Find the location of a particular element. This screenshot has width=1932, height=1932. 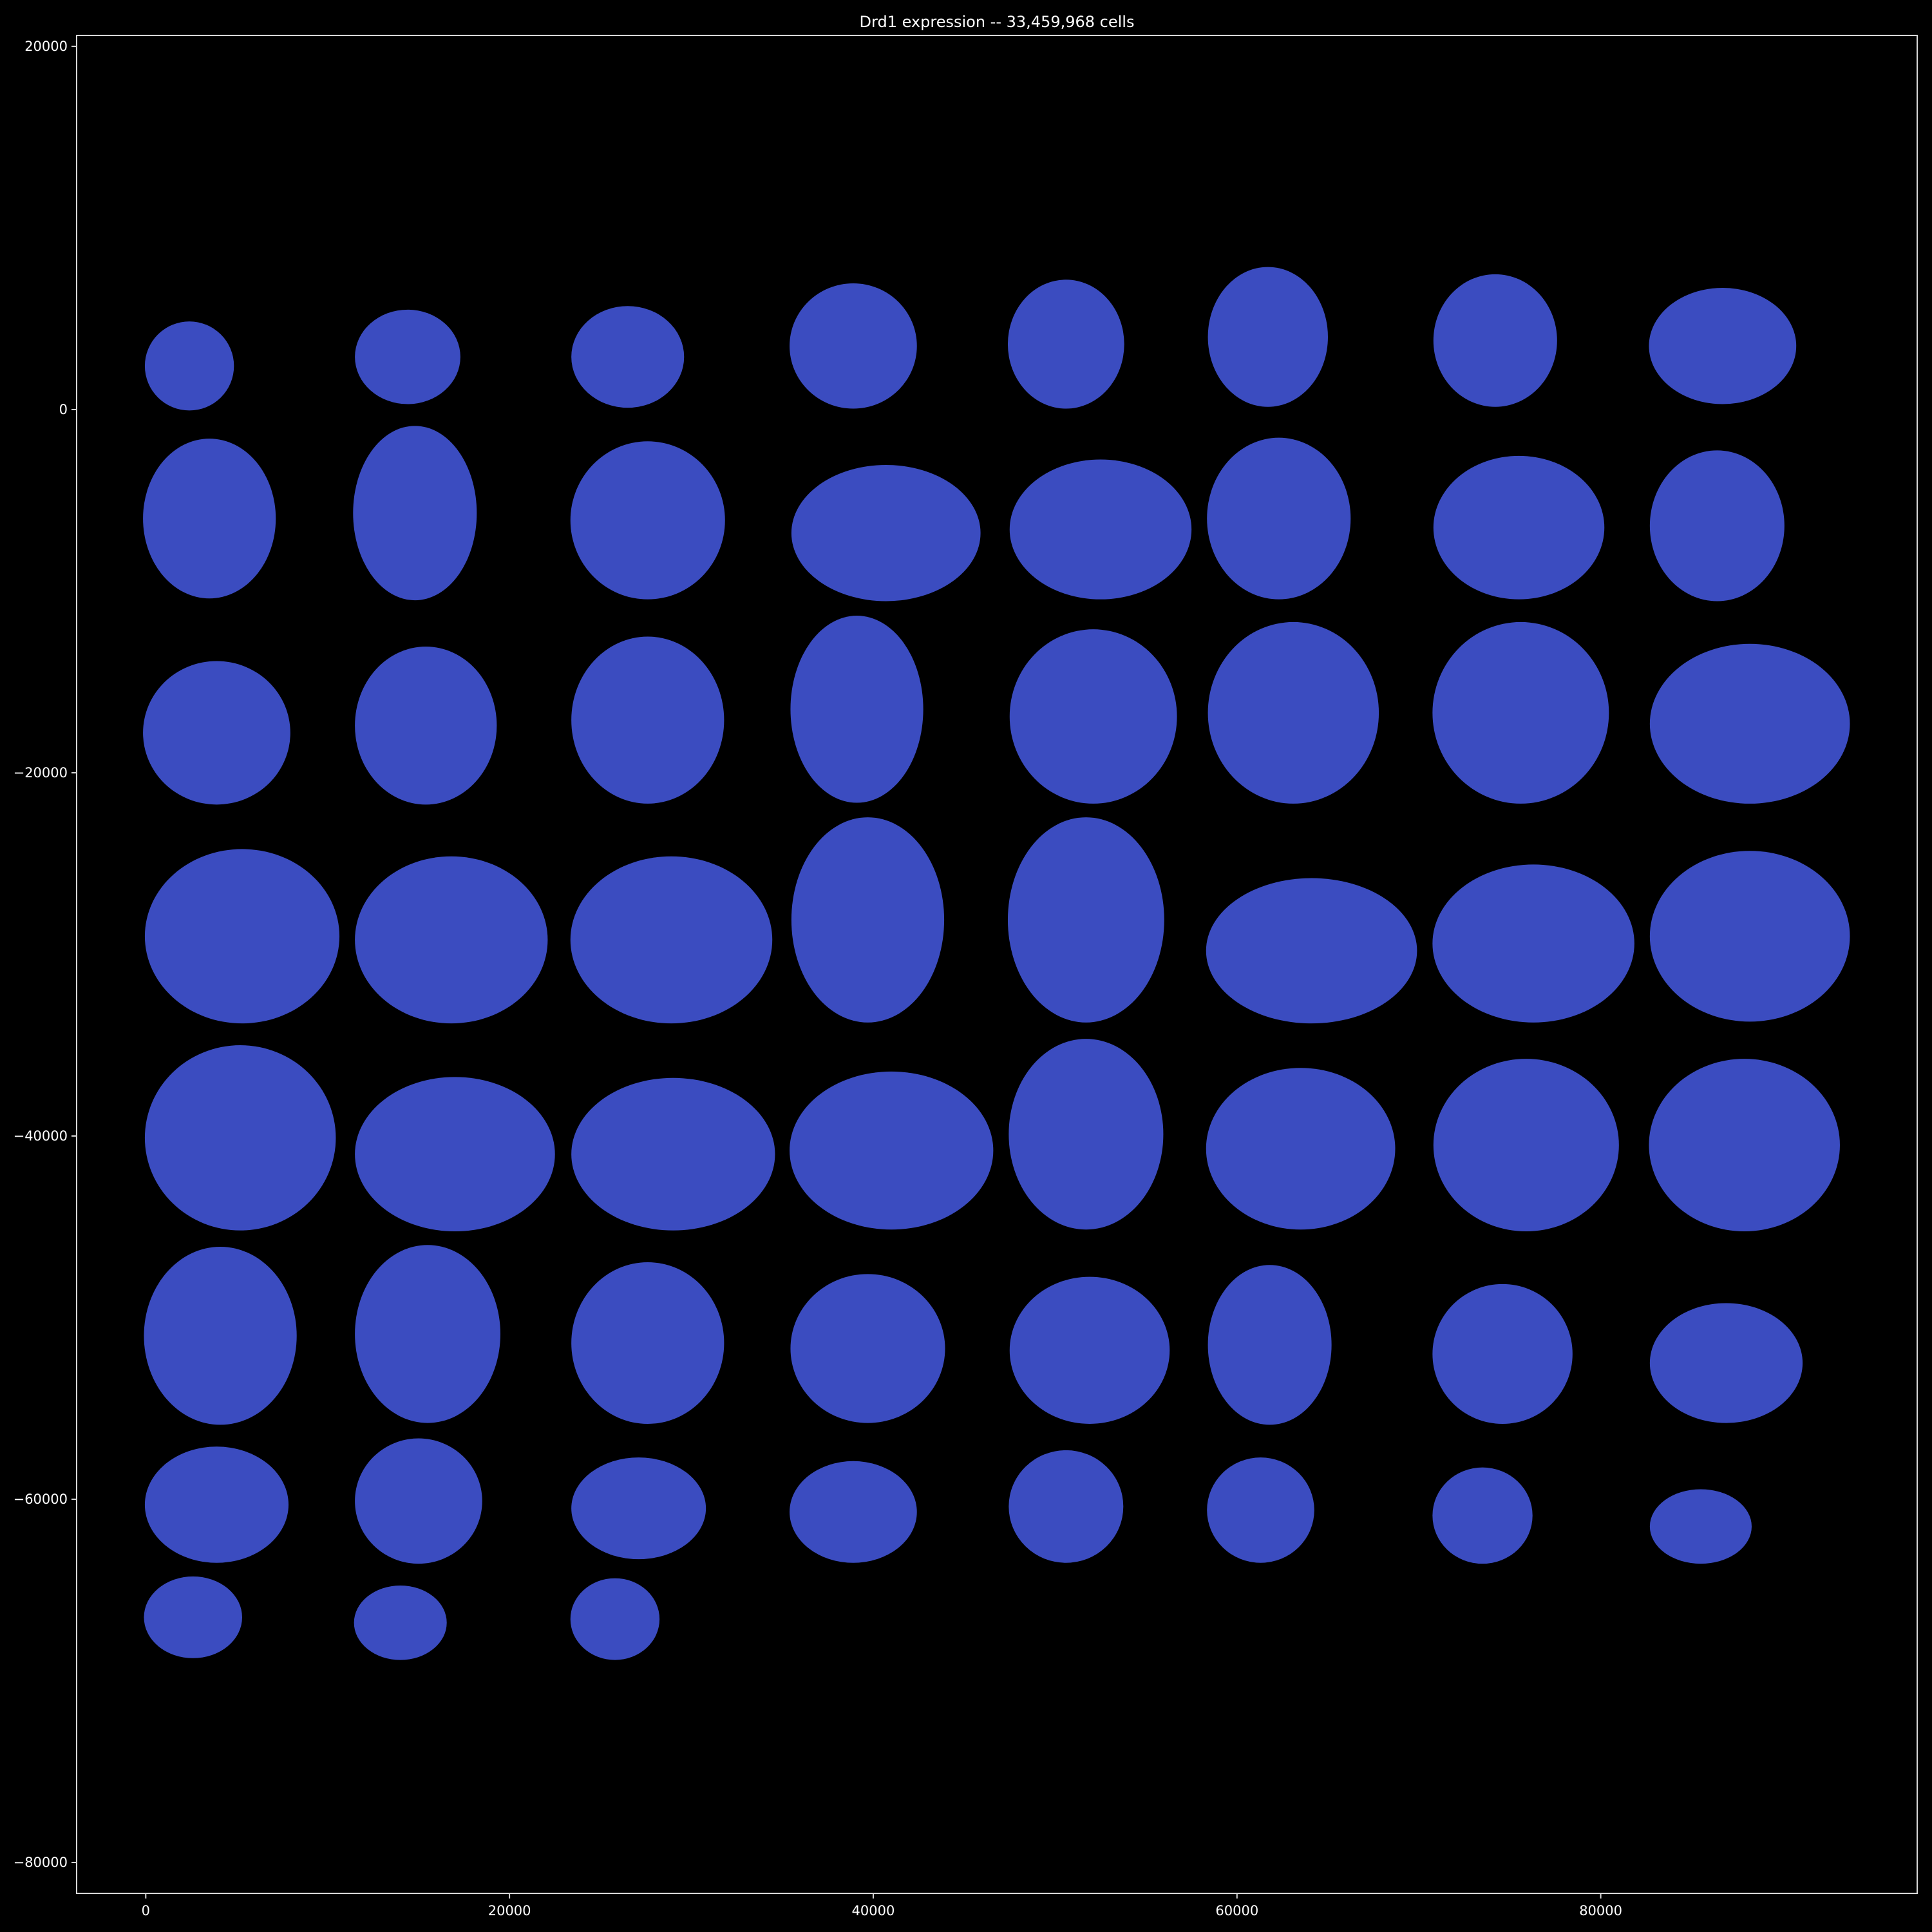

x-axis: 0 20000 40000 60000 80000 is located at coordinates (882, 1905).